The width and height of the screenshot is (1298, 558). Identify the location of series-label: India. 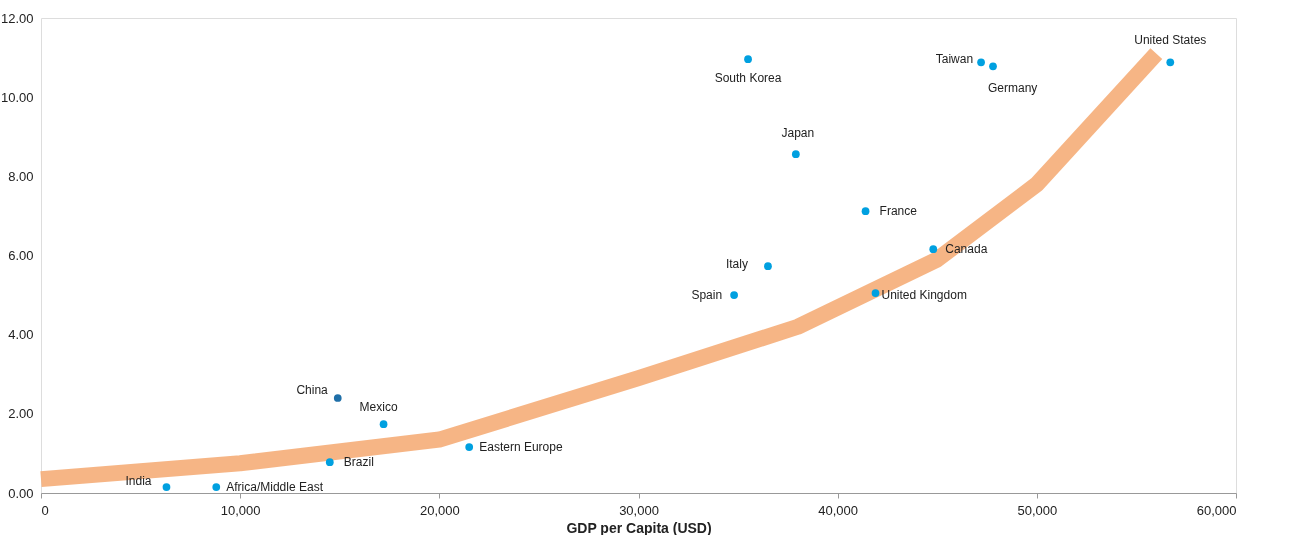
(138, 481).